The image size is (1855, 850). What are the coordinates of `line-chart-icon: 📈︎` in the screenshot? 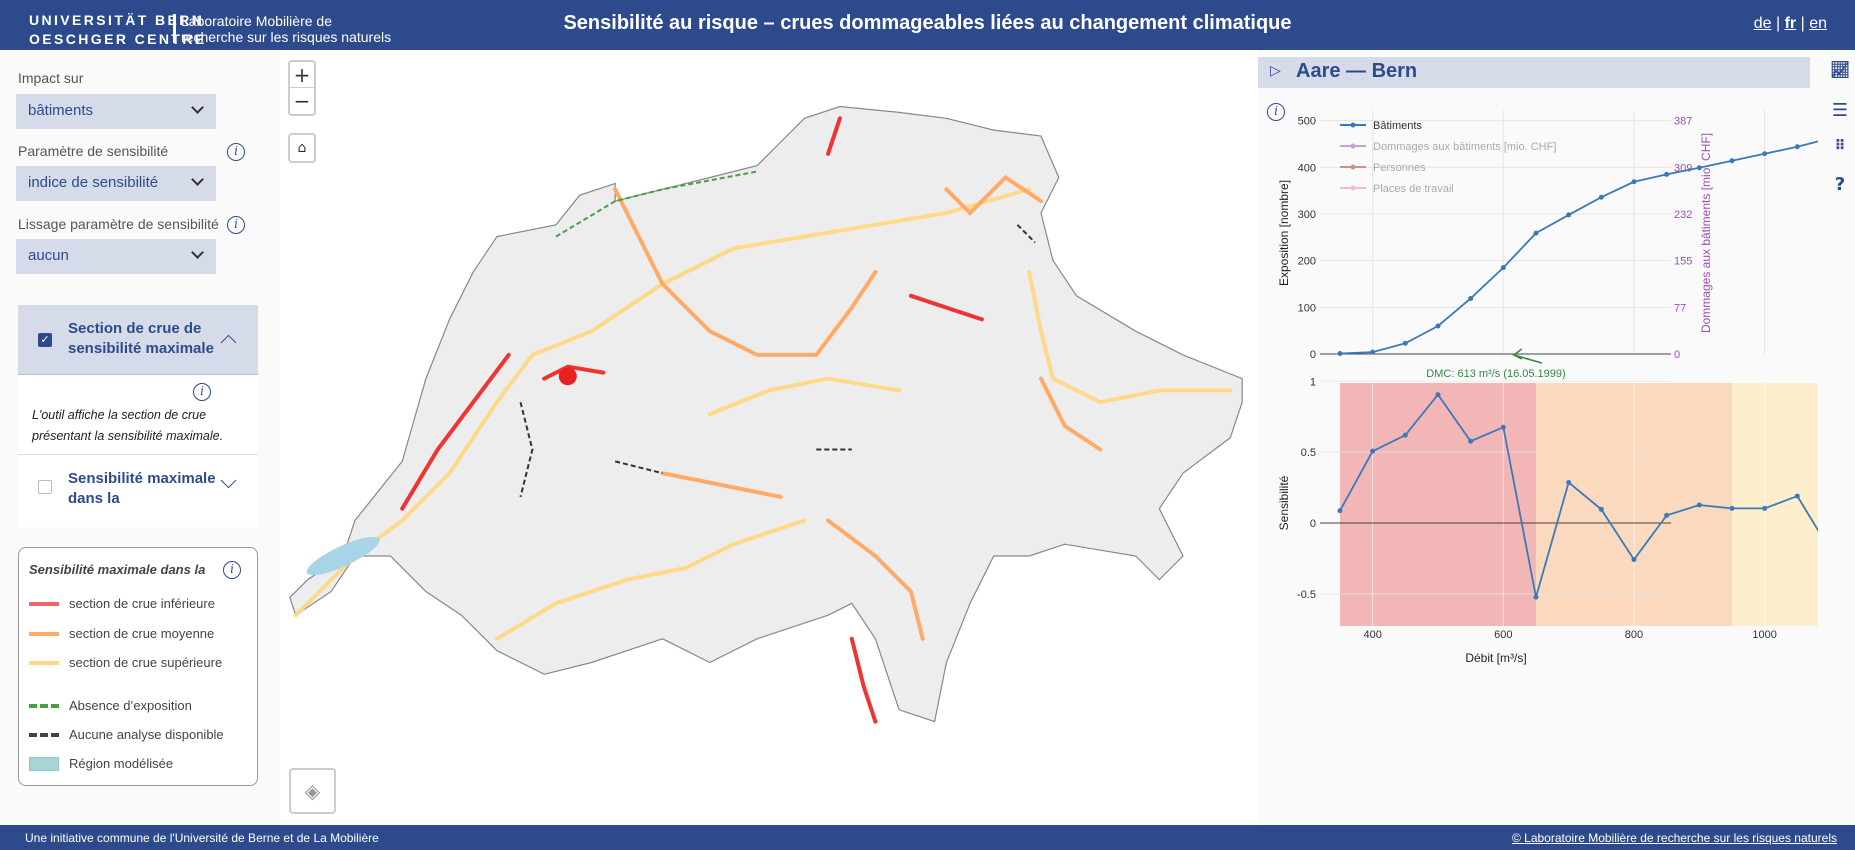 It's located at (1840, 69).